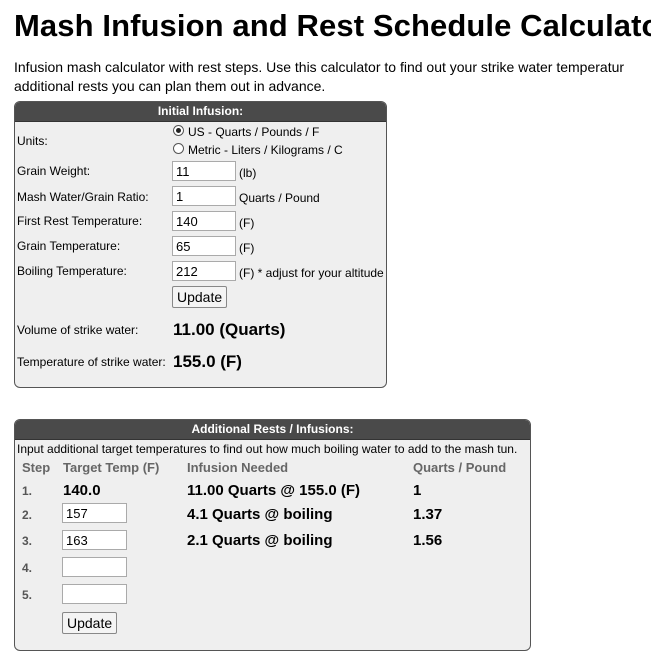  What do you see at coordinates (78, 330) in the screenshot?
I see `strike-volume-label: Volume of strike water:` at bounding box center [78, 330].